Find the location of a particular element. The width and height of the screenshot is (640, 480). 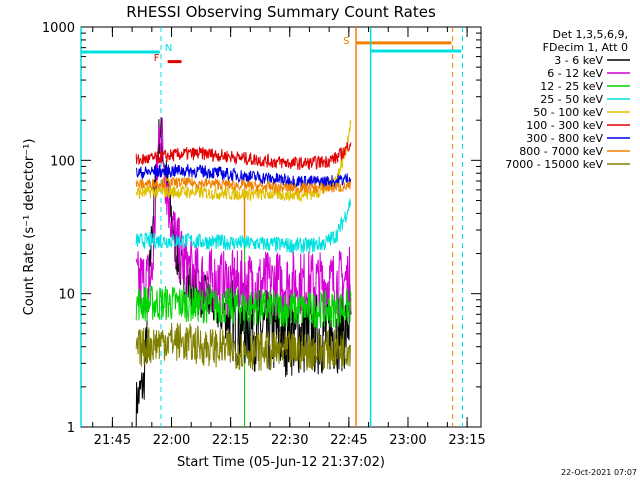

legend-entry-label: 6 - 12 keV is located at coordinates (575, 73).